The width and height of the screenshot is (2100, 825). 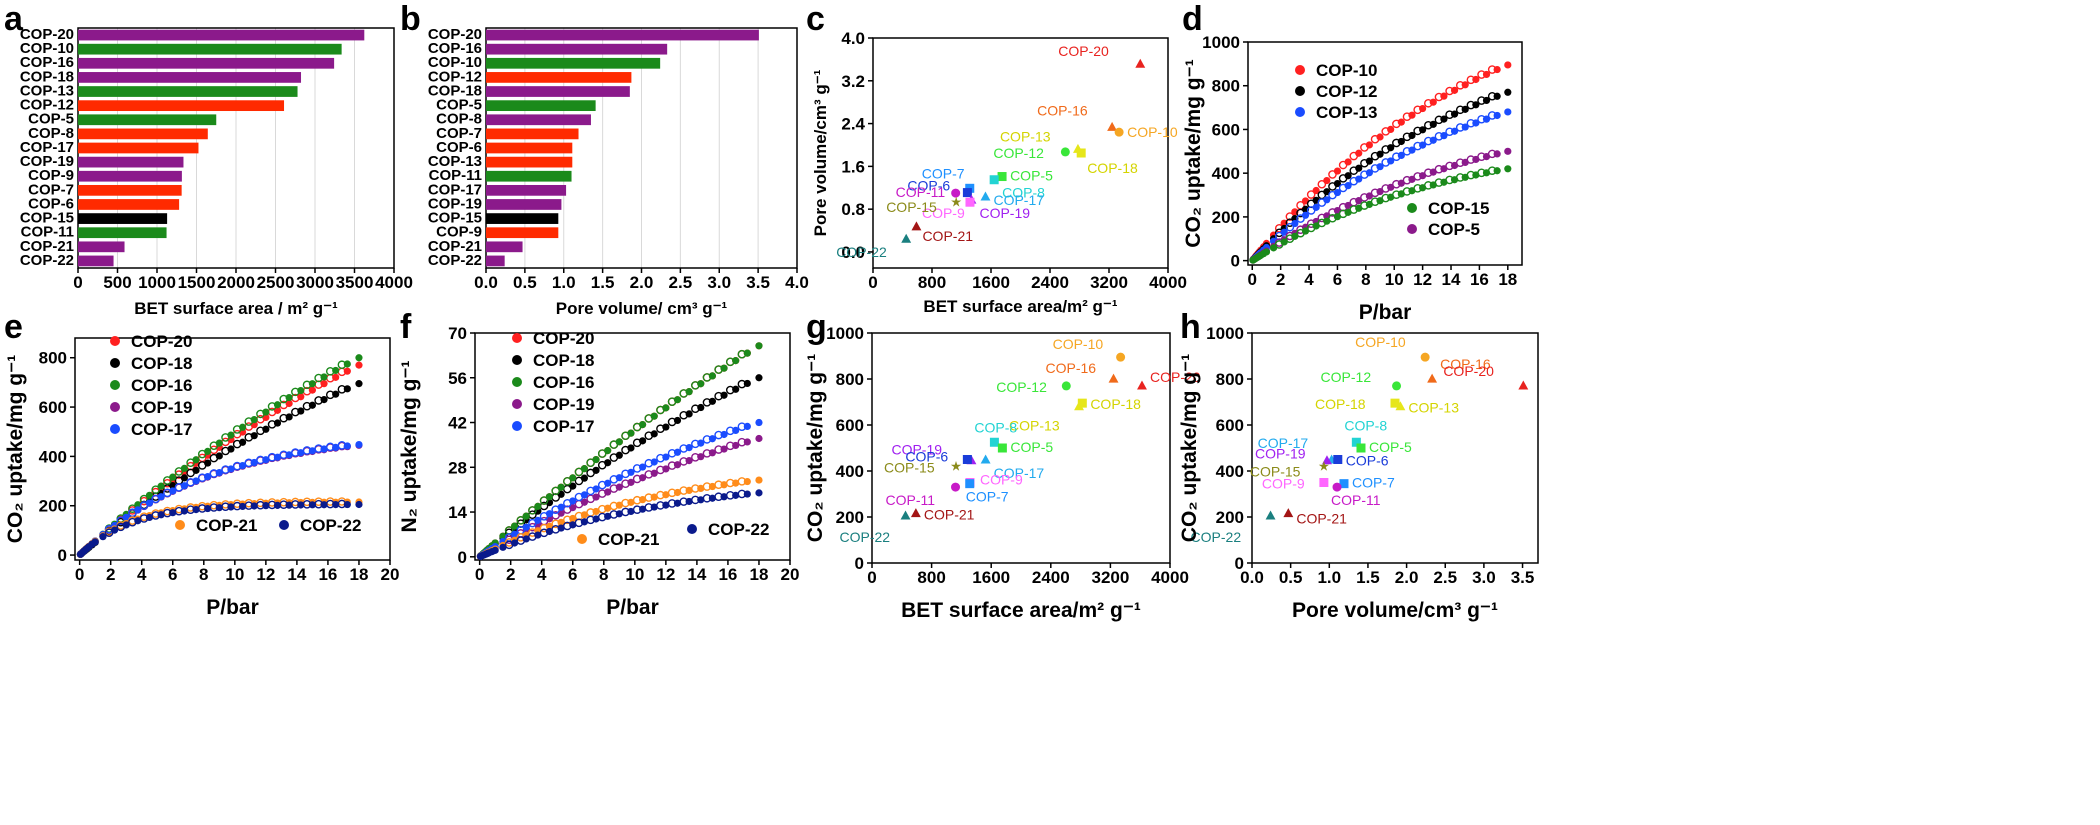 I want to click on x-tick-label: 16, so click(x=1479, y=279).